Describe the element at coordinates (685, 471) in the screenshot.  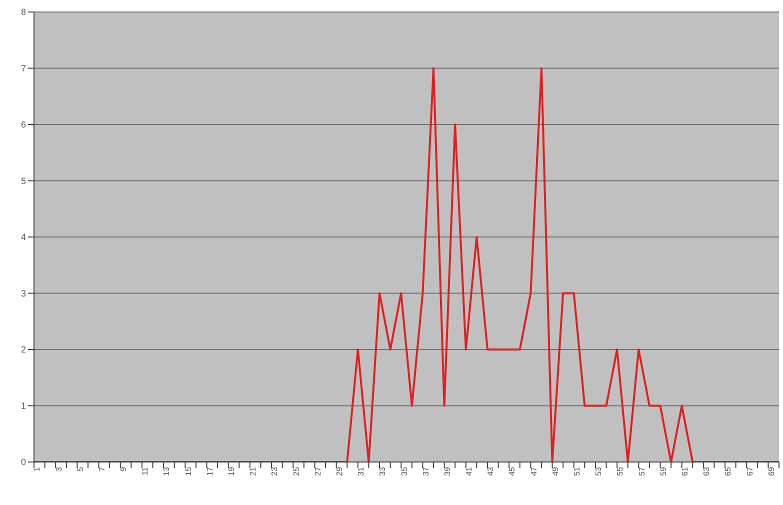
I see `x-tick-label: 61` at that location.